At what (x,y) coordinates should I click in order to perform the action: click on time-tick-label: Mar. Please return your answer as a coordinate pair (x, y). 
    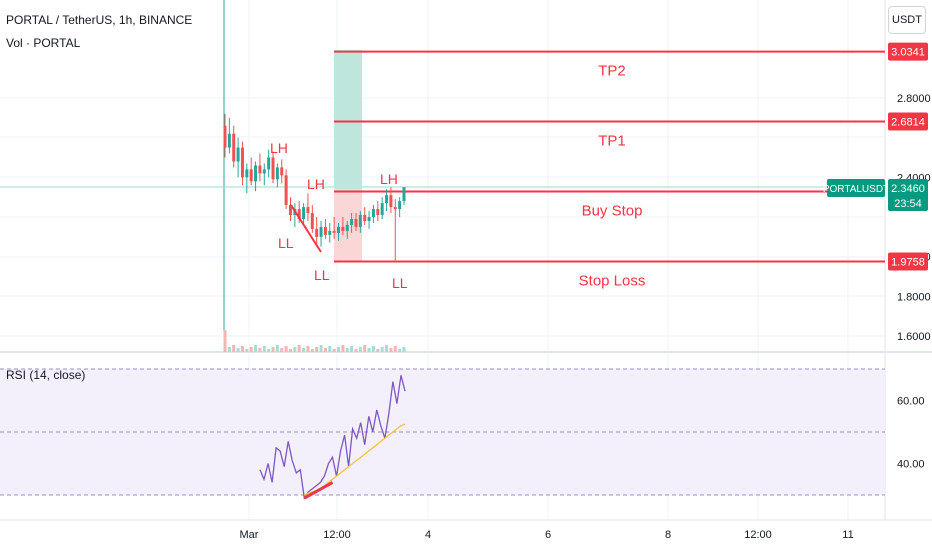
    Looking at the image, I should click on (249, 535).